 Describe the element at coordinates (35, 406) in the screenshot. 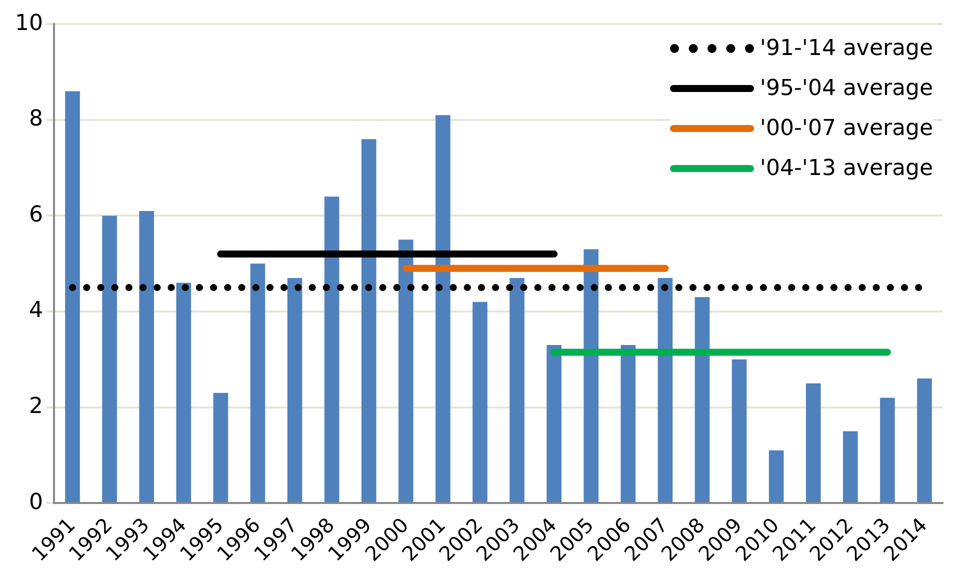

I see `y-tick-label: 2` at that location.